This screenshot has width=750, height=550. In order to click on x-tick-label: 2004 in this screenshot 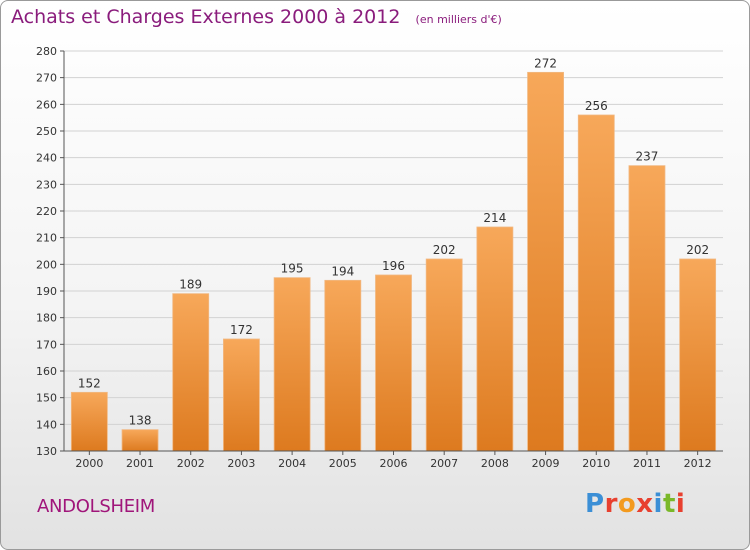, I will do `click(292, 463)`.